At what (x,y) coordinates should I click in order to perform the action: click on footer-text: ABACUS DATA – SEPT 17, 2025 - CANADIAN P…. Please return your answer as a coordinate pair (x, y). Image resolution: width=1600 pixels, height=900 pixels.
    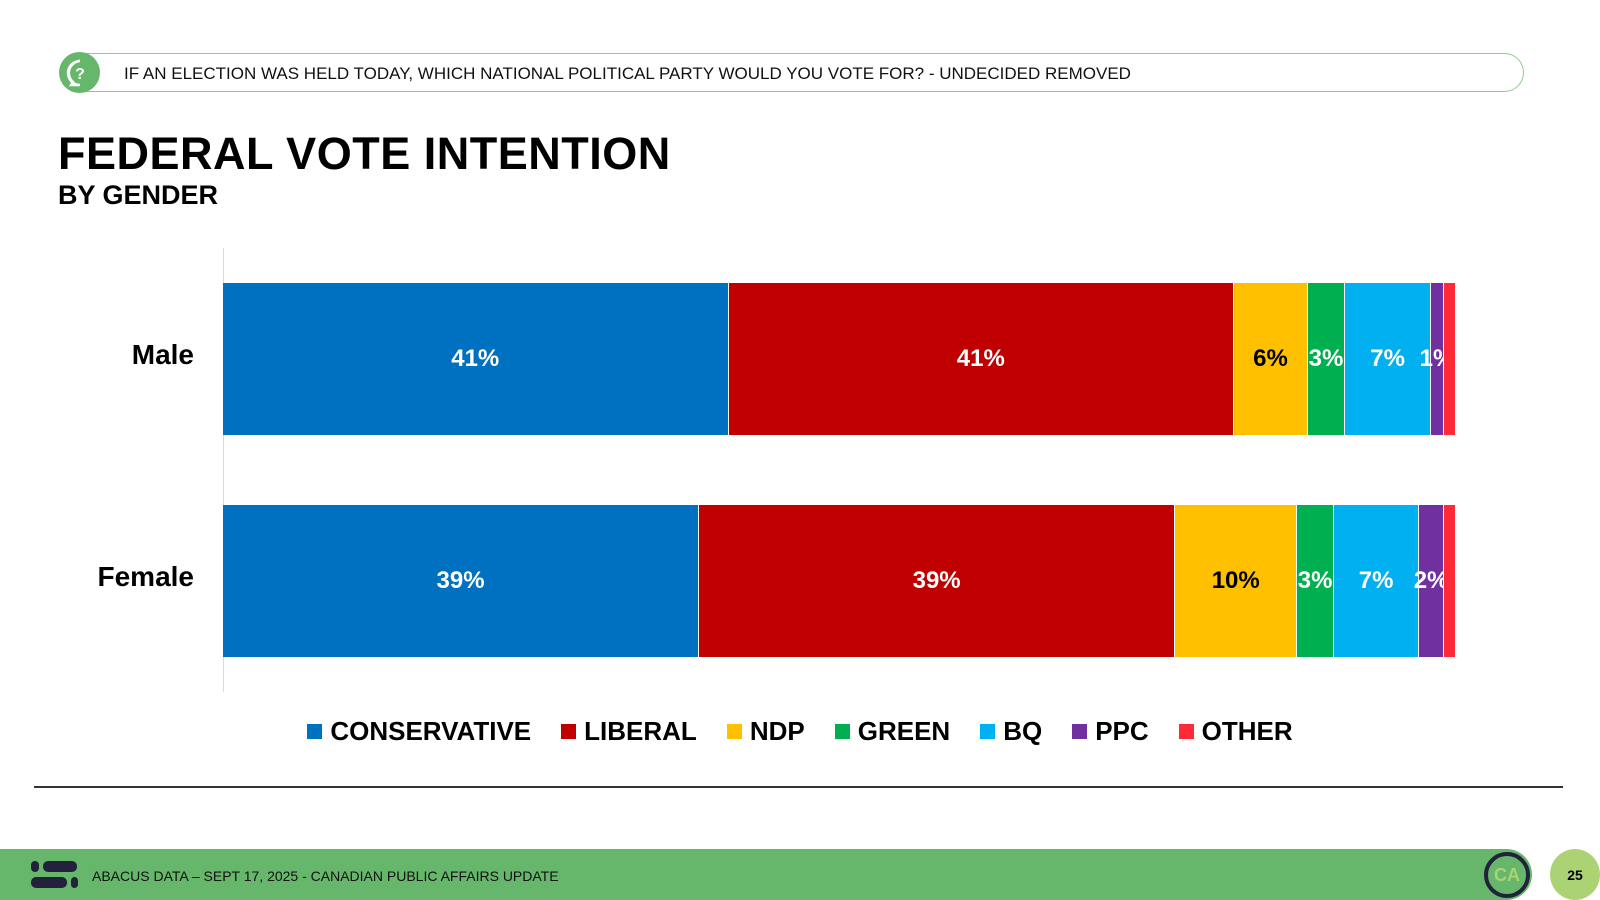
    Looking at the image, I should click on (325, 876).